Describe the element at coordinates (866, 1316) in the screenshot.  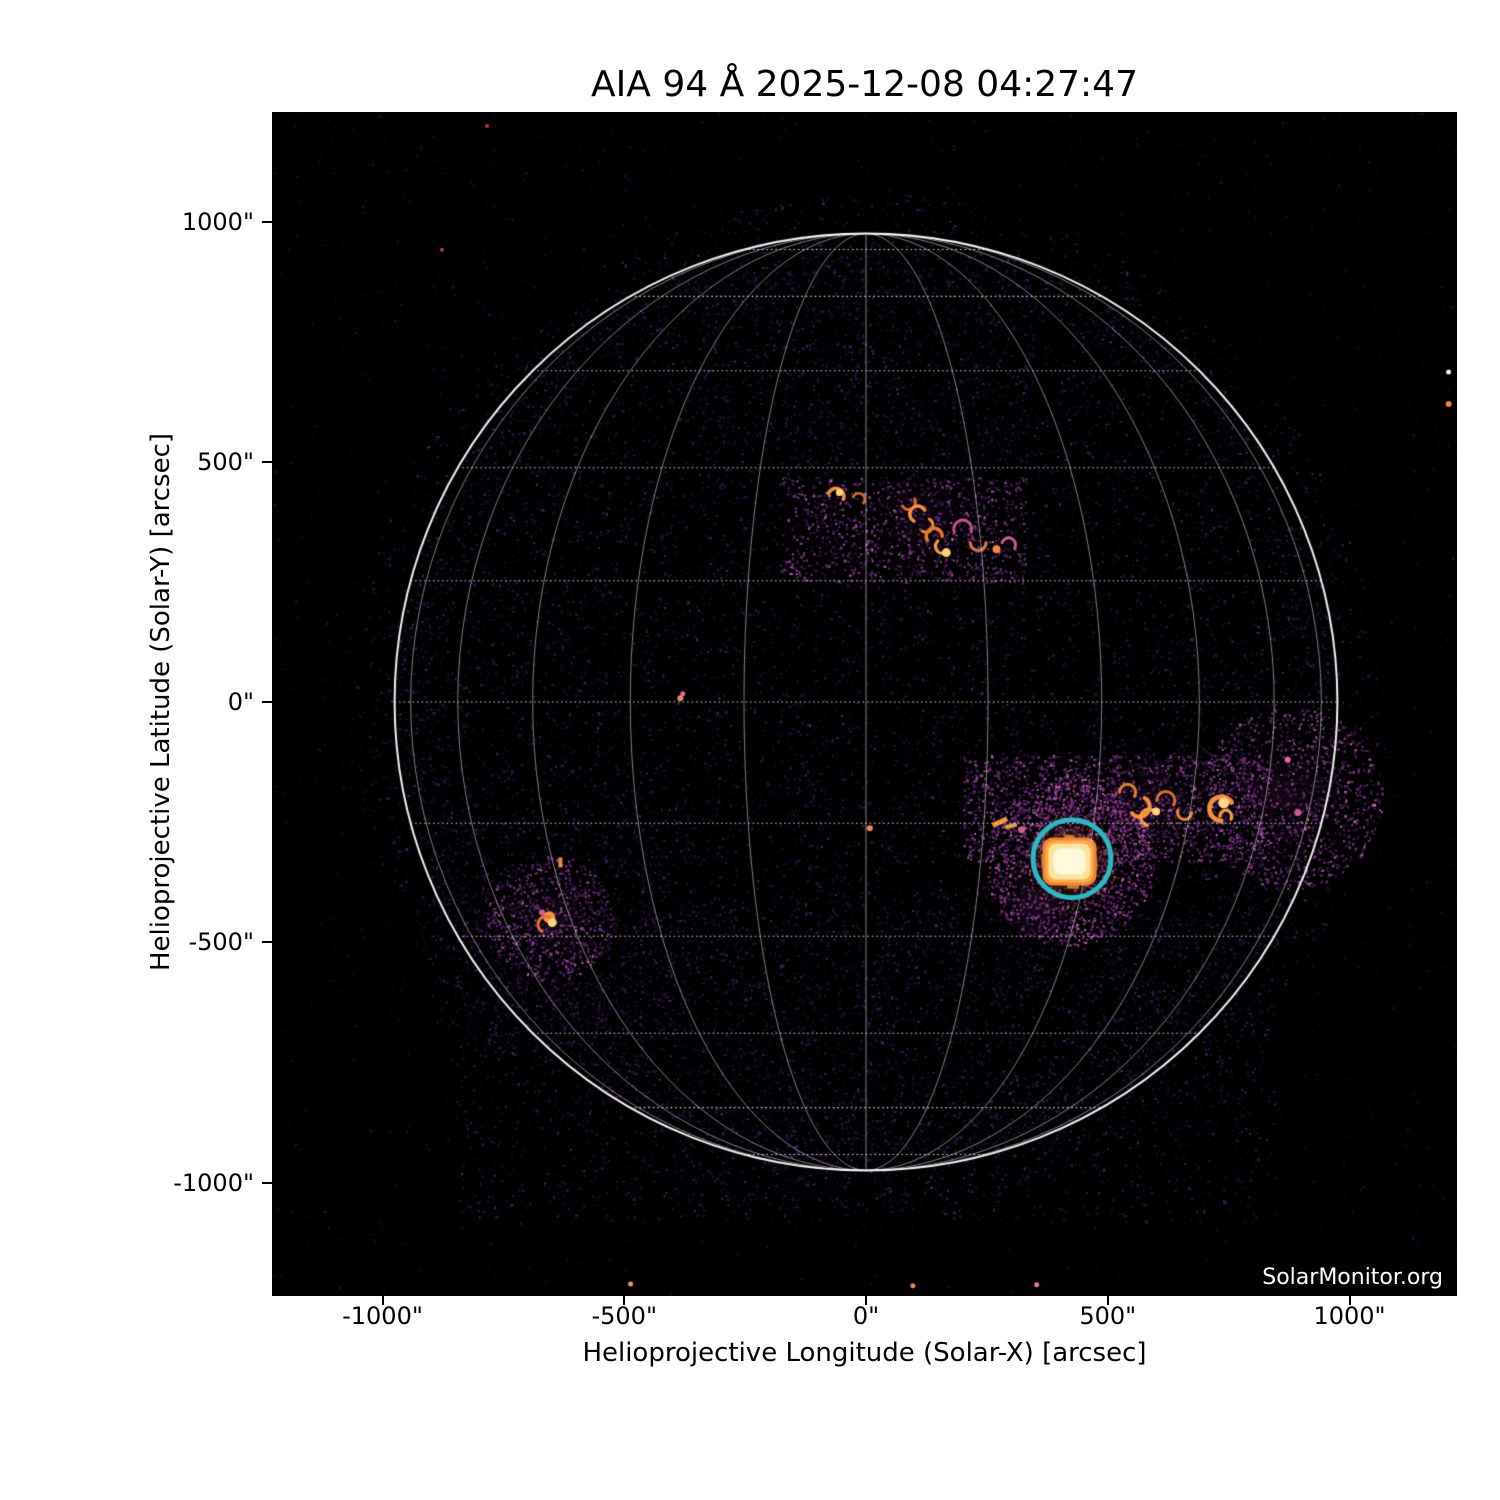
I see `x-tick-label: 0"` at that location.